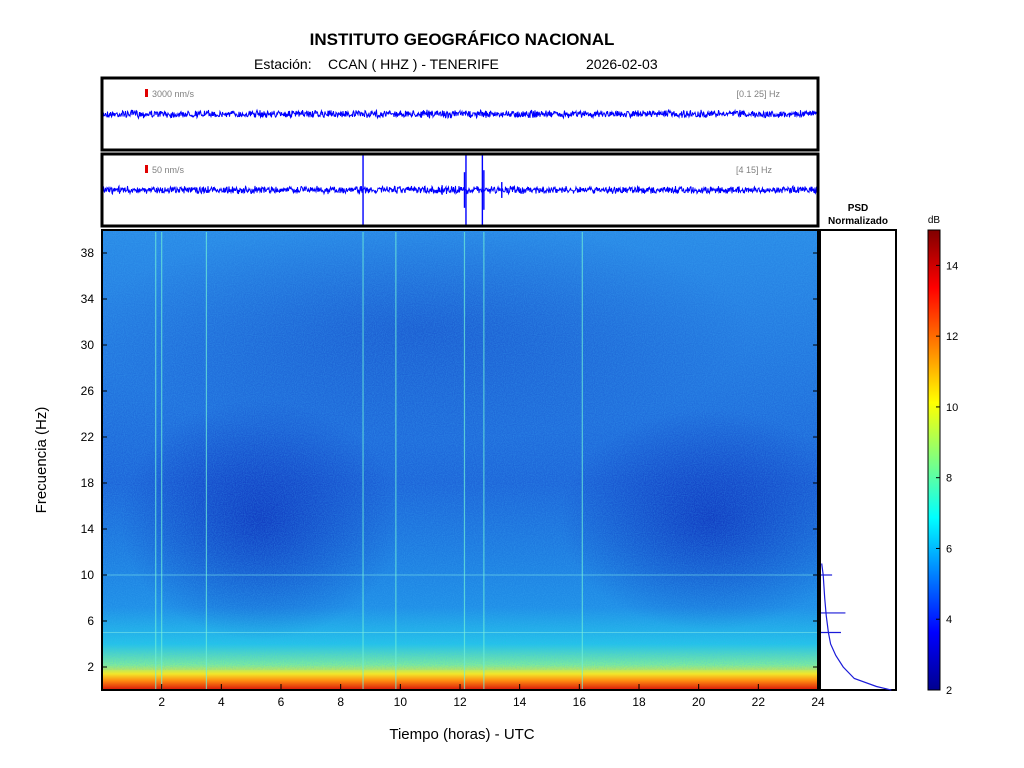 This screenshot has width=1024, height=768. I want to click on station-prefix: Estación:, so click(283, 64).